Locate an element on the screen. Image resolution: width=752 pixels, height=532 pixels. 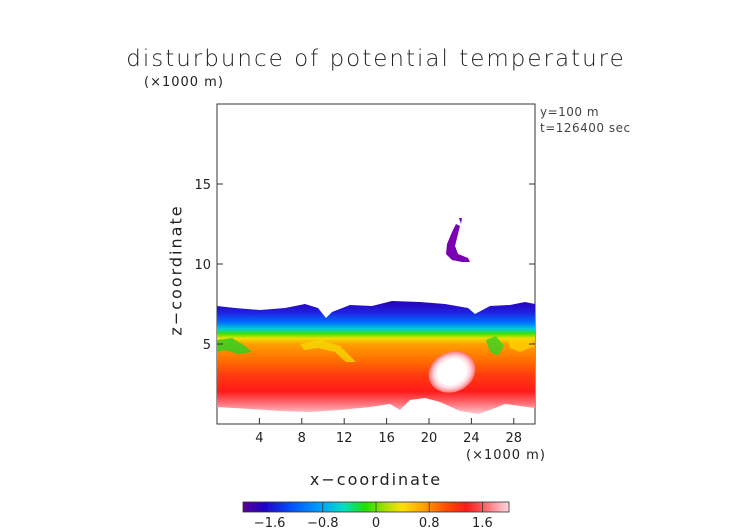
warm-bubble is located at coordinates (452, 372).